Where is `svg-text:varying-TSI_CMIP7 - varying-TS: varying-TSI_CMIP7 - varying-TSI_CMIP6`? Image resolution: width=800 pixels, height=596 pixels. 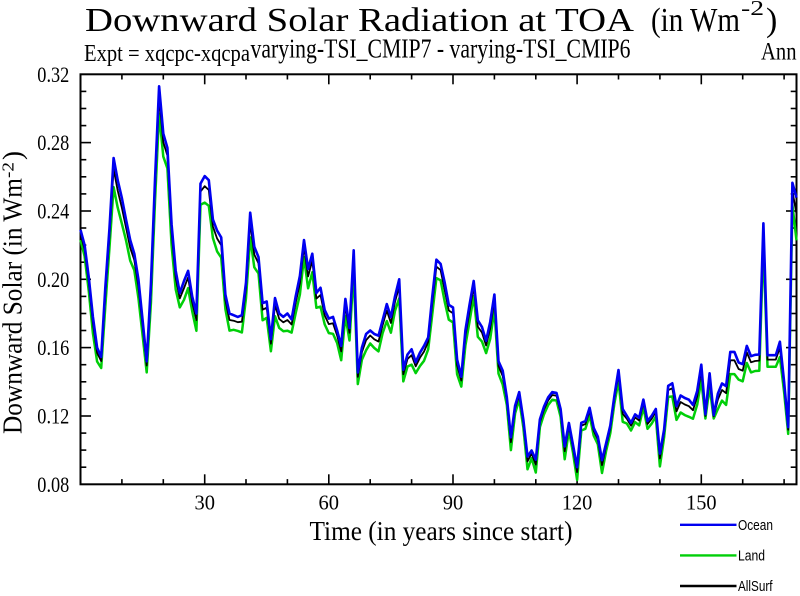 svg-text:varying-TSI_CMIP7 - varying-TS: varying-TSI_CMIP7 - varying-TSI_CMIP6 is located at coordinates (441, 49).